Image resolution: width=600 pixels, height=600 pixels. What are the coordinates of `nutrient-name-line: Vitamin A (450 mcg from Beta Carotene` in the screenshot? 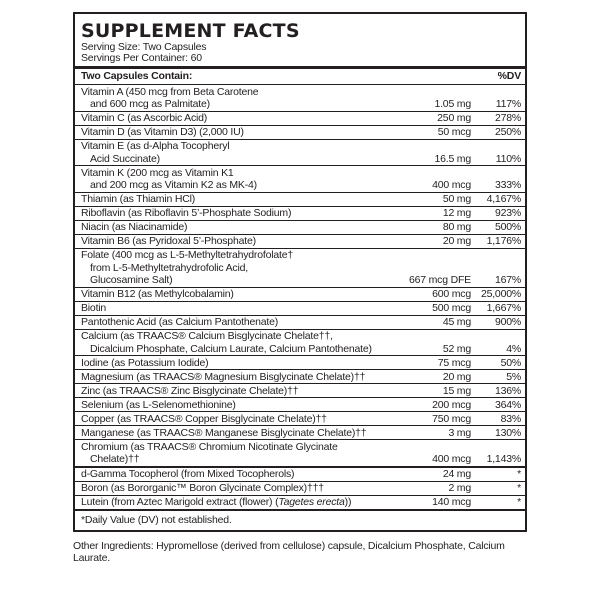 It's located at (170, 91).